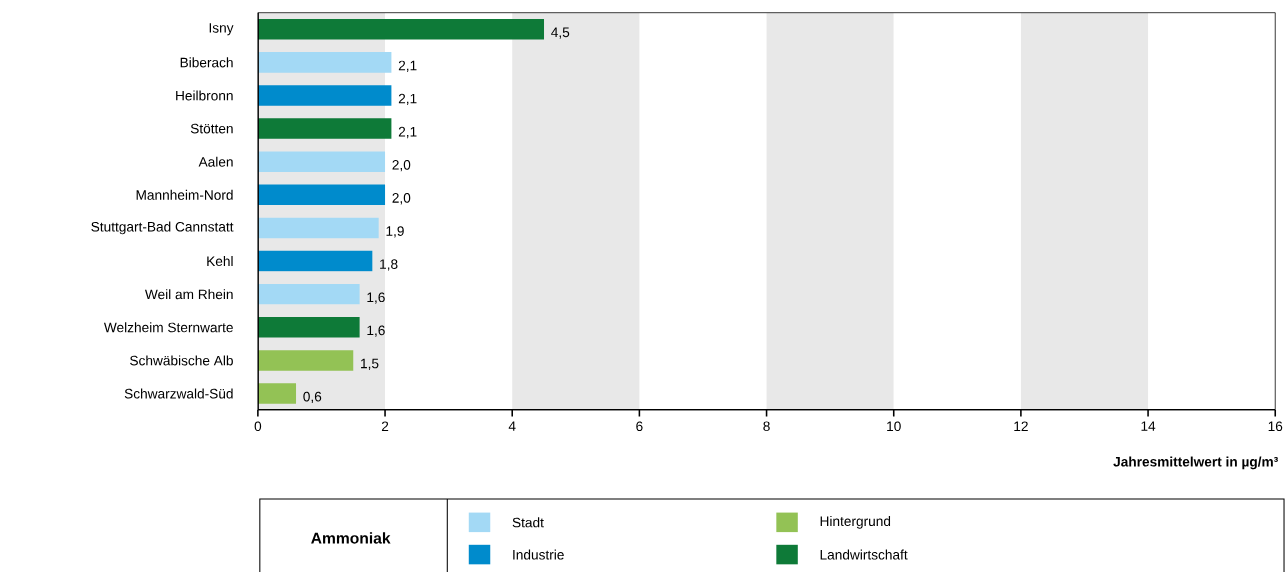 Image resolution: width=1285 pixels, height=572 pixels. I want to click on x-tick-label: 8, so click(766, 426).